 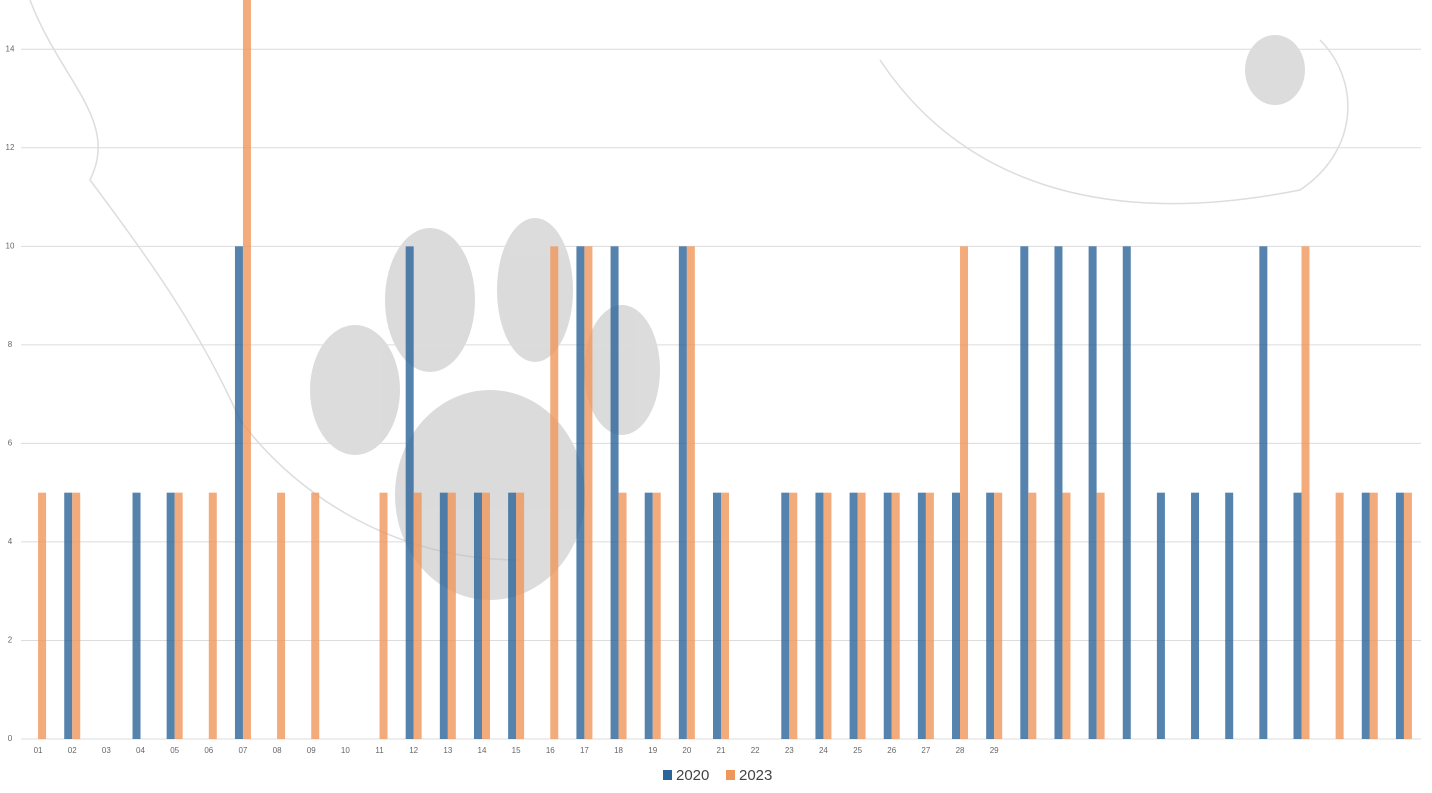 What do you see at coordinates (10, 640) in the screenshot?
I see `y-tick-label: 2` at bounding box center [10, 640].